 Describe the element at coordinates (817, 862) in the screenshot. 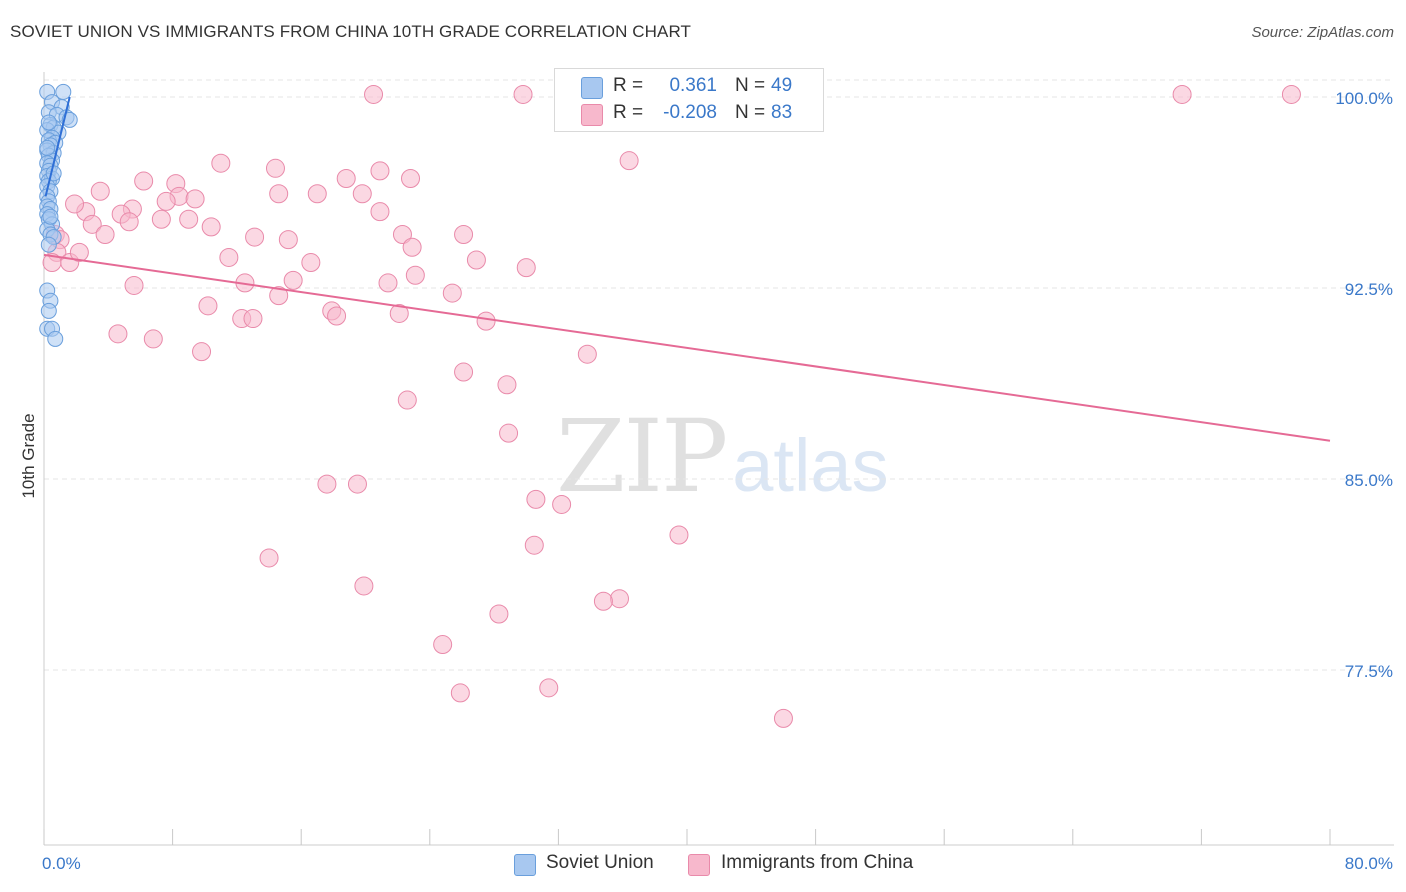

I see `legend-label: Immigrants from China` at that location.